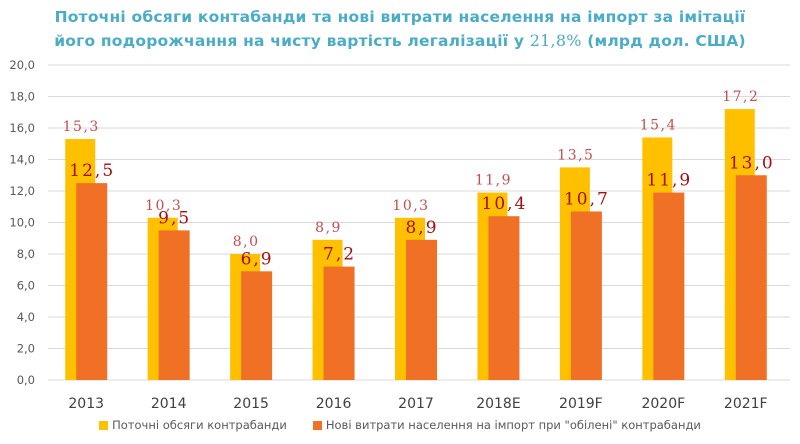 This screenshot has width=800, height=444. Describe the element at coordinates (498, 404) in the screenshot. I see `x-tick-label: 2018E` at that location.